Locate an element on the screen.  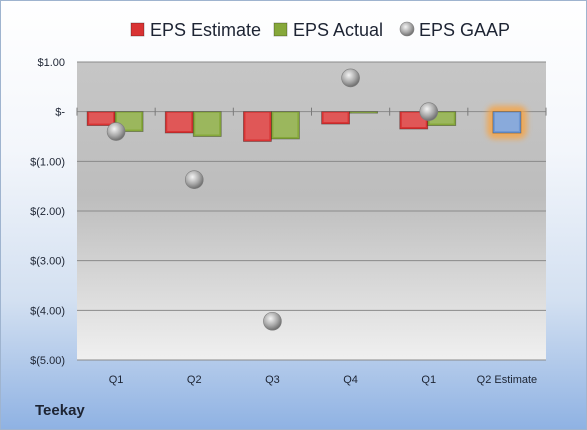
y-tick-label: $(1.00) is located at coordinates (47, 162).